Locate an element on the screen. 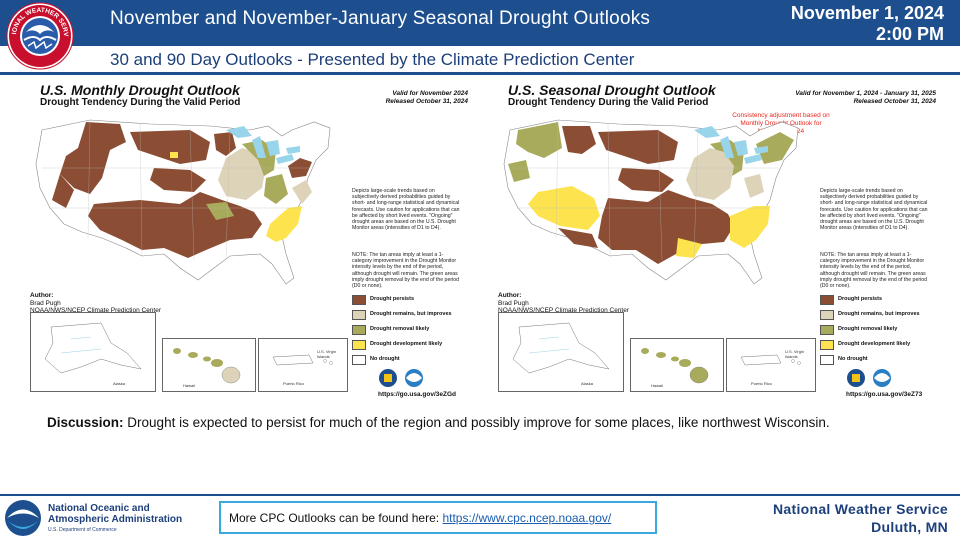  header-subtitle-band is located at coordinates (480, 59).